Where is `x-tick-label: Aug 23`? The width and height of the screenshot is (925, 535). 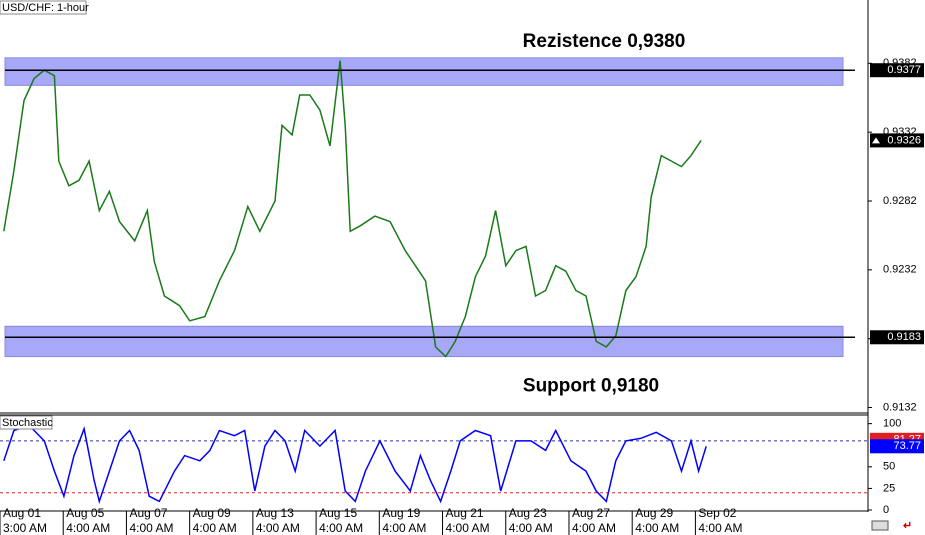
x-tick-label: Aug 23 is located at coordinates (528, 513).